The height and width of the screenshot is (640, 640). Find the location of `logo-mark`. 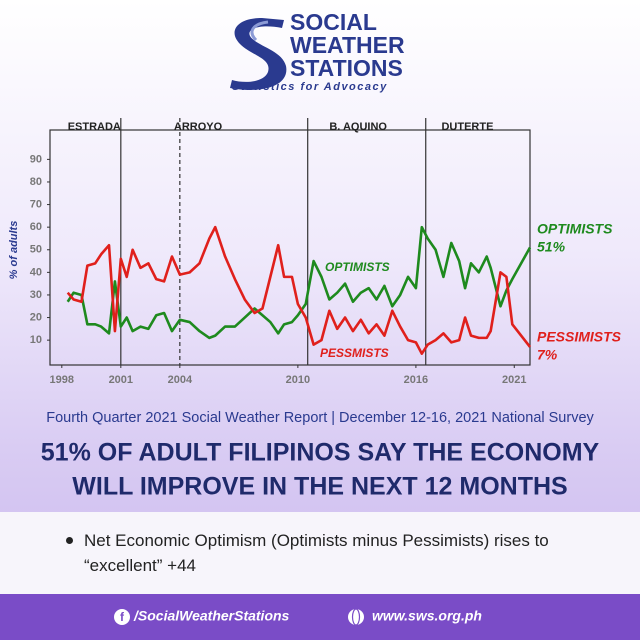

logo-mark is located at coordinates (258, 54).